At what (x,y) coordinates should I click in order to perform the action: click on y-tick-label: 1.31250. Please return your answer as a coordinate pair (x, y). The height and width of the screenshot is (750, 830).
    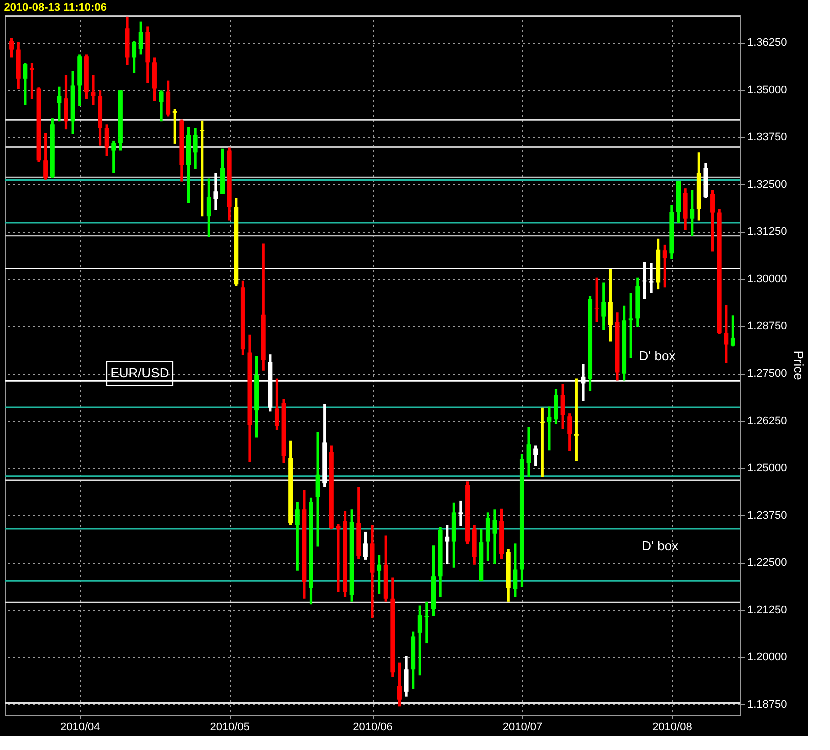
    Looking at the image, I should click on (768, 232).